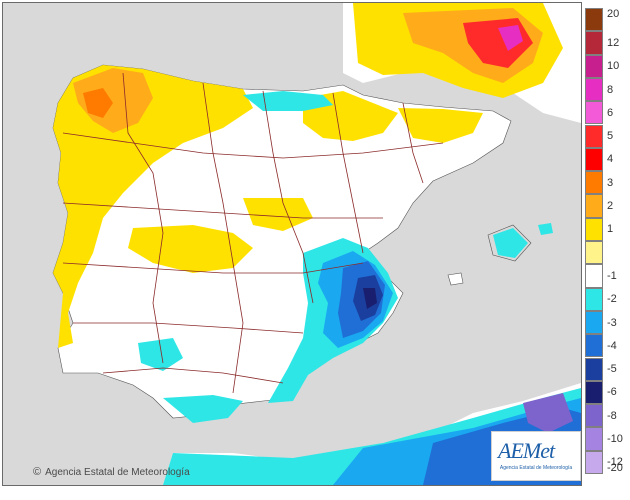  What do you see at coordinates (455, 279) in the screenshot?
I see `ibiza-outline` at bounding box center [455, 279].